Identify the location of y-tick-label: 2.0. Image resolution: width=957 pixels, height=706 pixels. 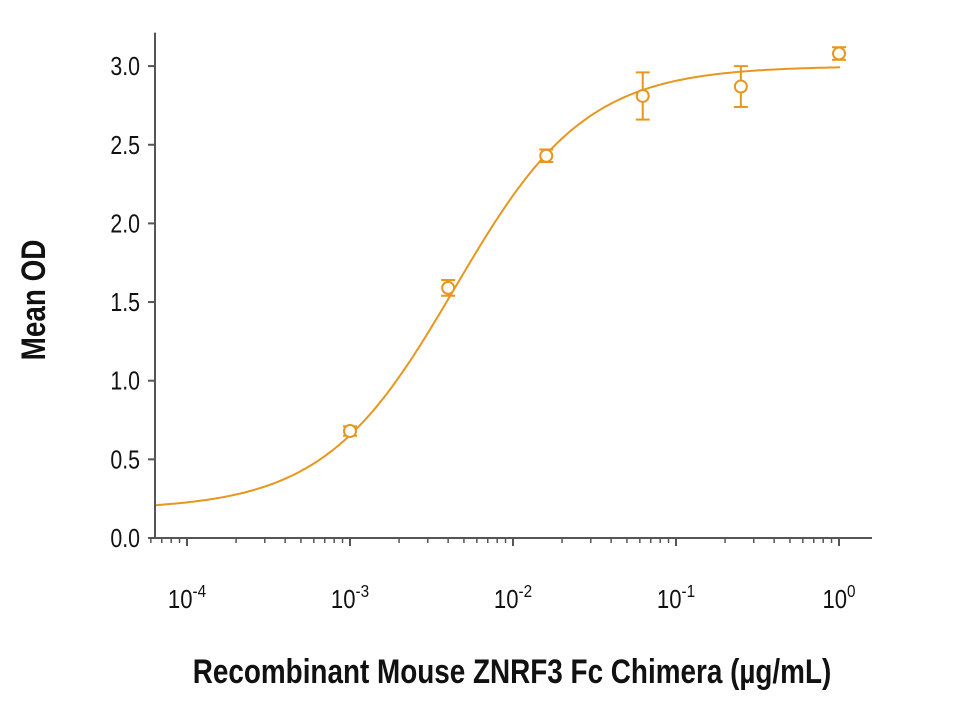
(125, 224).